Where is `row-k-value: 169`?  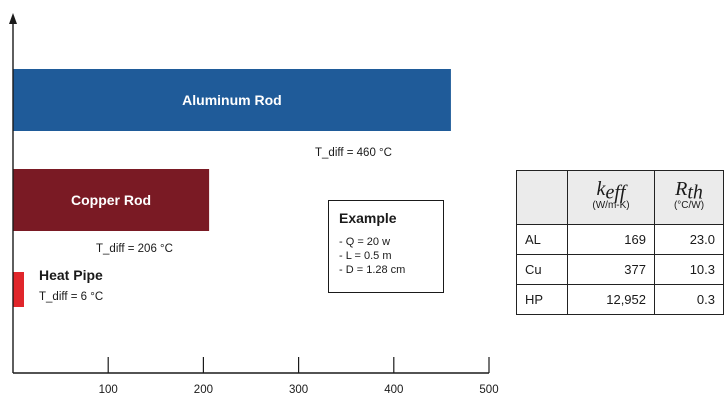
row-k-value: 169 is located at coordinates (611, 239).